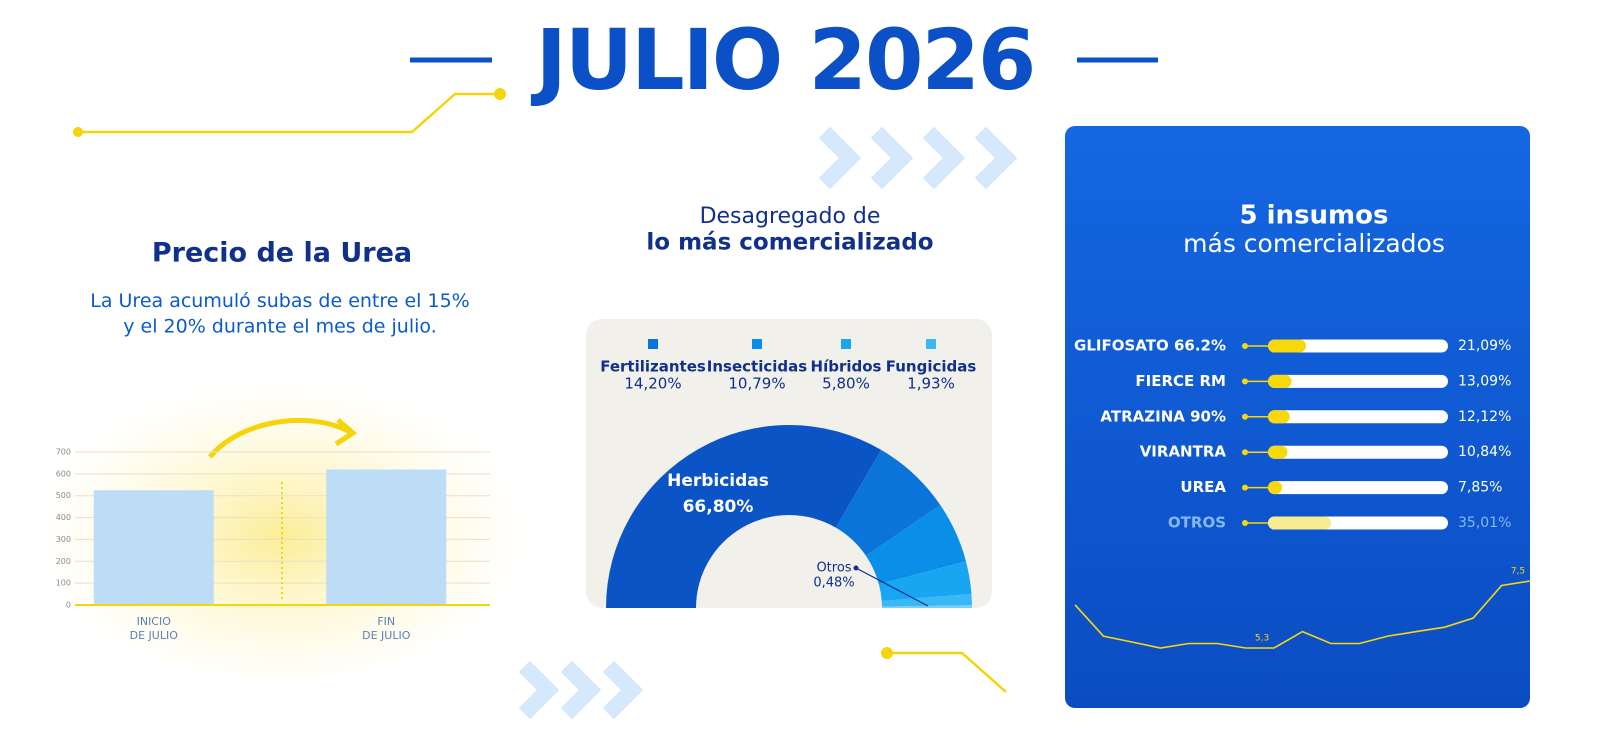 This screenshot has height=739, width=1600. Describe the element at coordinates (1197, 523) in the screenshot. I see `row-label: OTROS` at that location.